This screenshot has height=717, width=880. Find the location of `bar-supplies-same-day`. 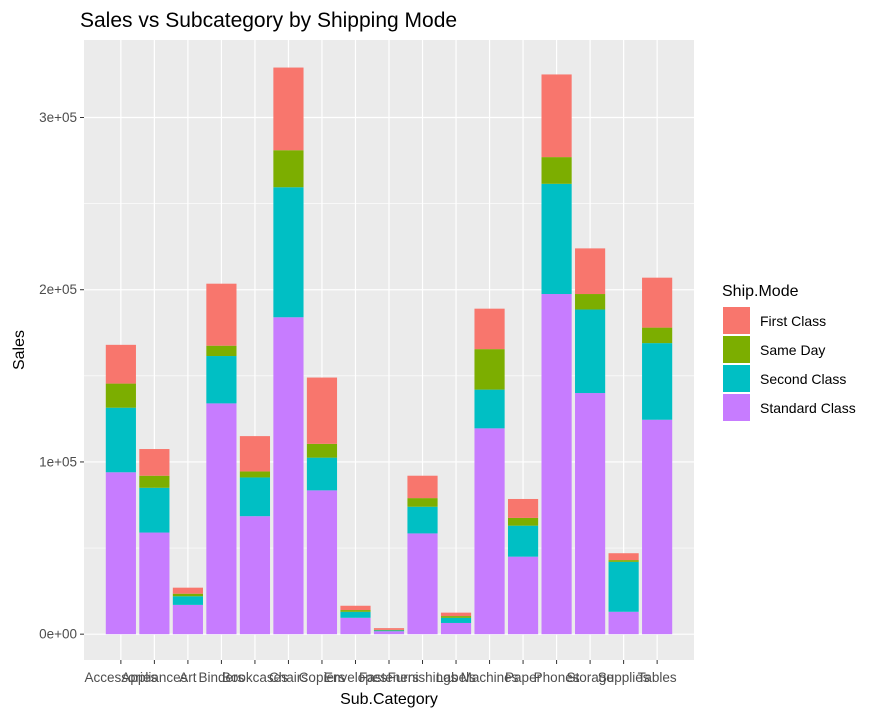

bar-supplies-same-day is located at coordinates (623, 561).